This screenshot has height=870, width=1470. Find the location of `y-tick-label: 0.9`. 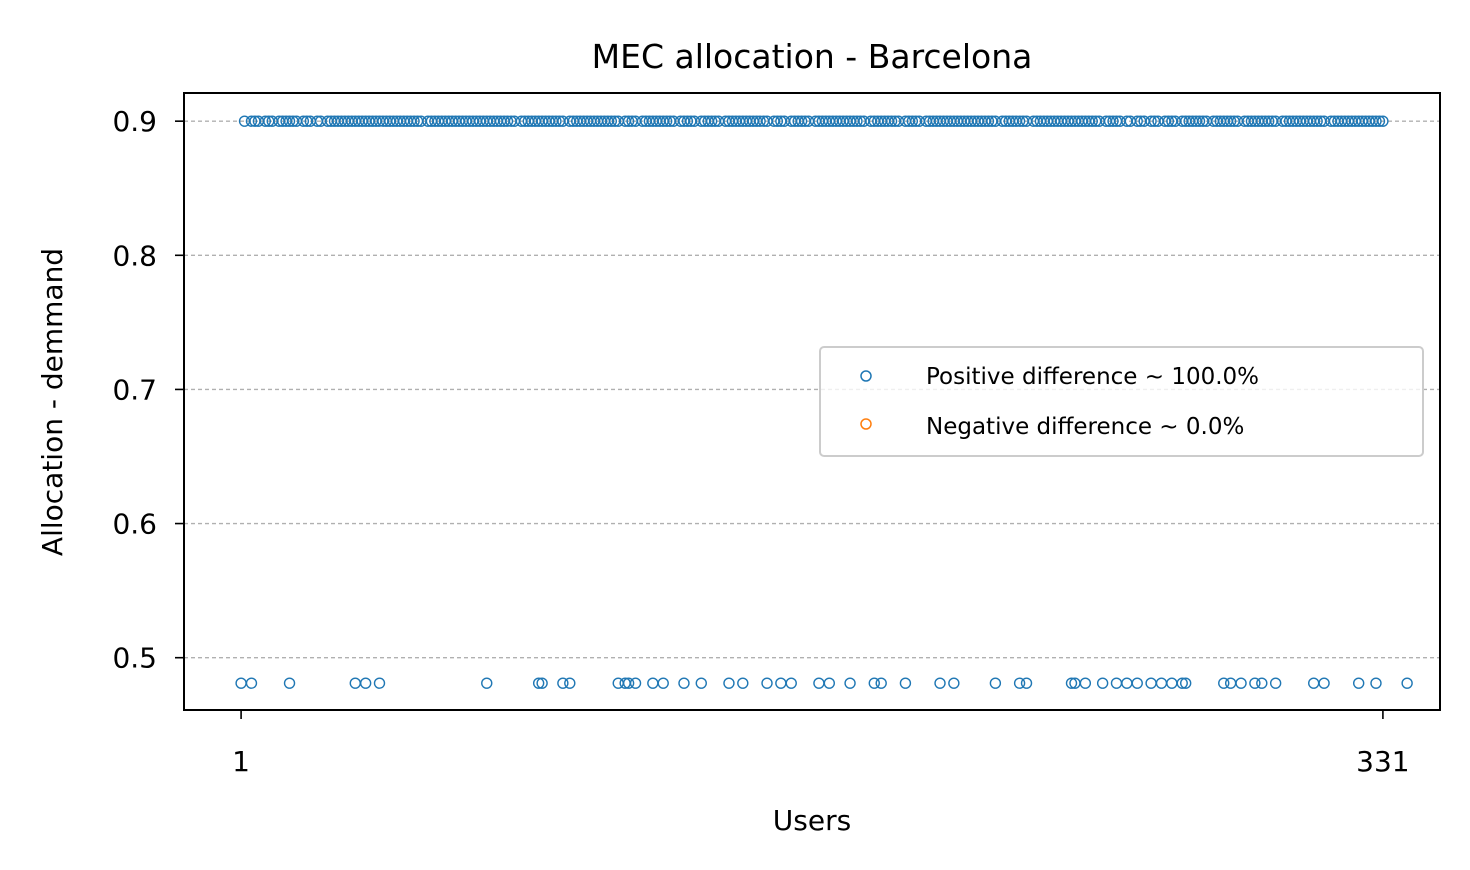

y-tick-label: 0.9 is located at coordinates (134, 121).